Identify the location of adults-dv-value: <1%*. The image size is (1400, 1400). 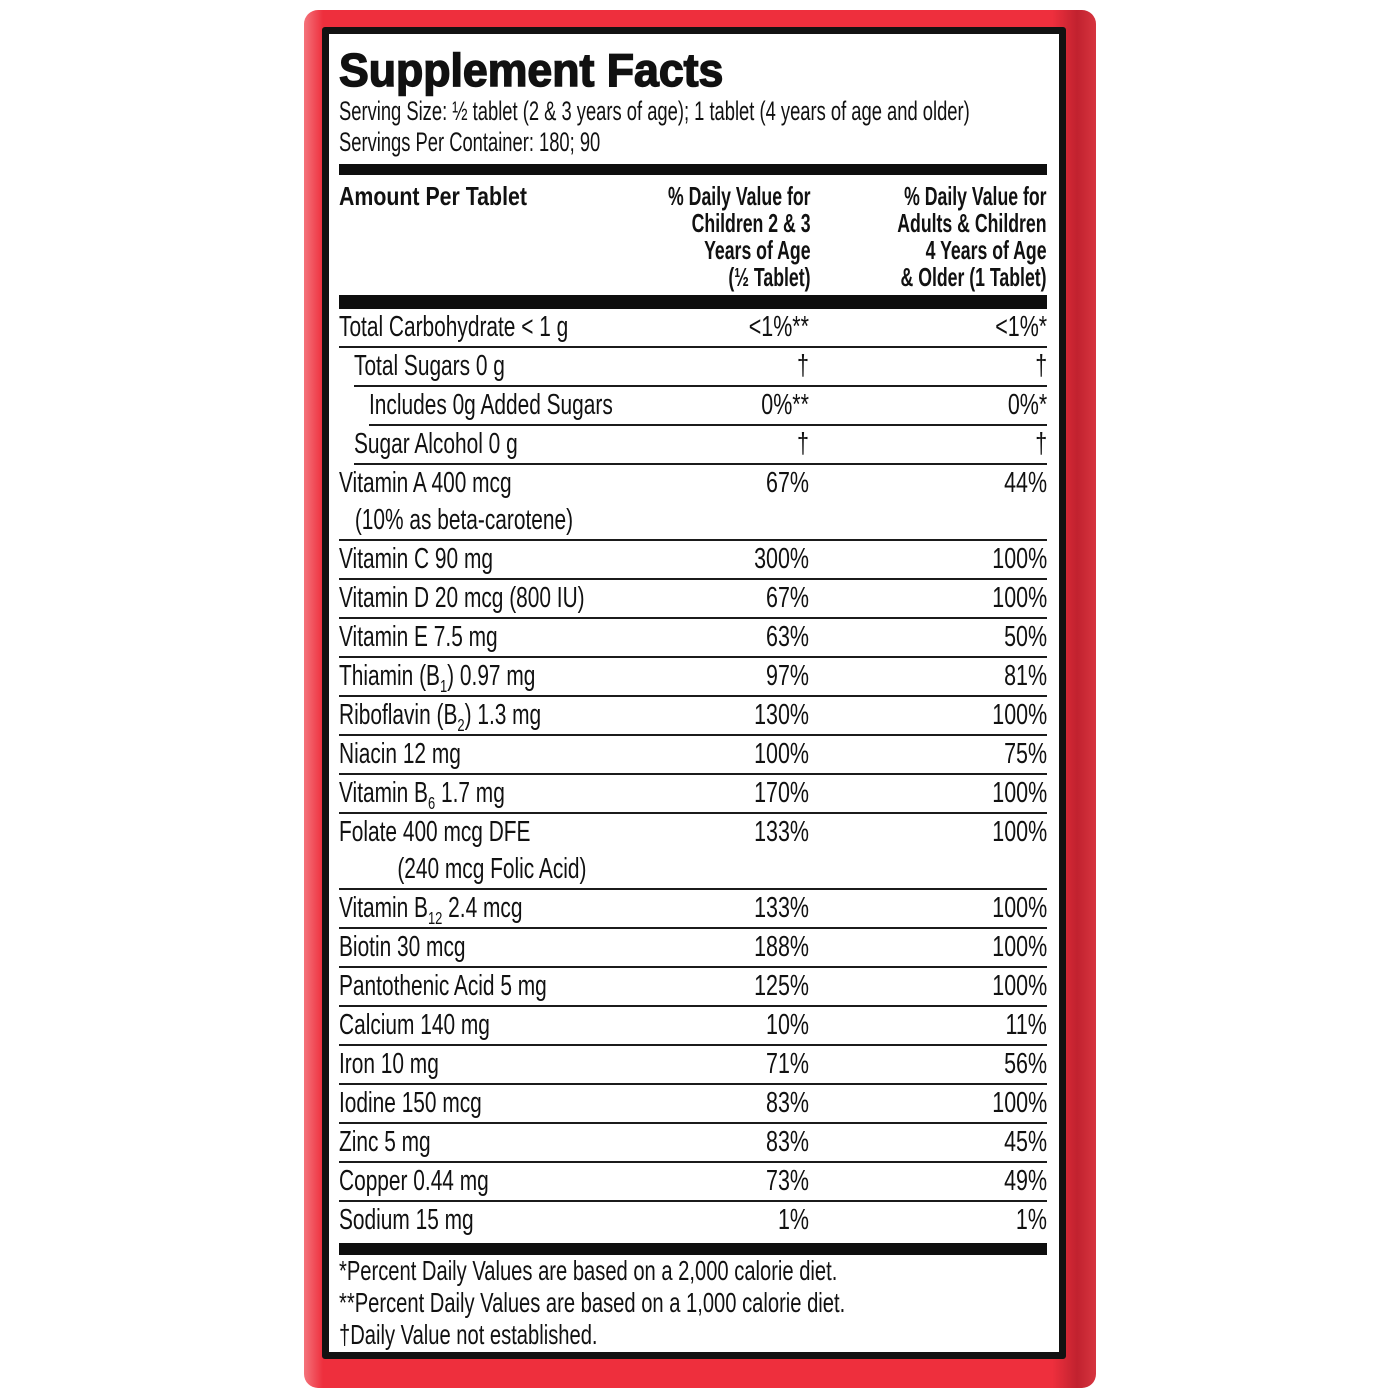
(1021, 327).